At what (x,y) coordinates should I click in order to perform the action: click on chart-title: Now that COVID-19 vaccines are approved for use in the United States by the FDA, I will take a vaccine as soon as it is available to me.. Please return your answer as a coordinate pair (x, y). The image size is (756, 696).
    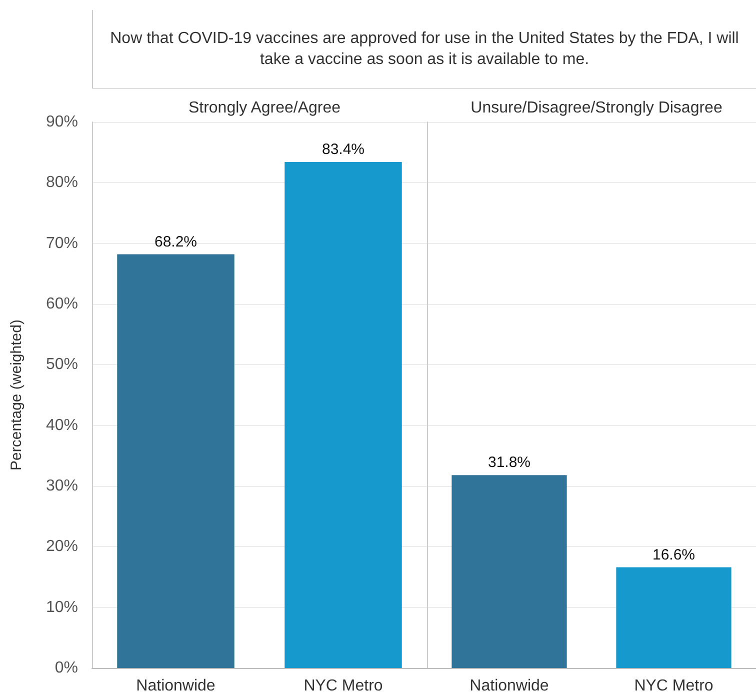
    Looking at the image, I should click on (424, 49).